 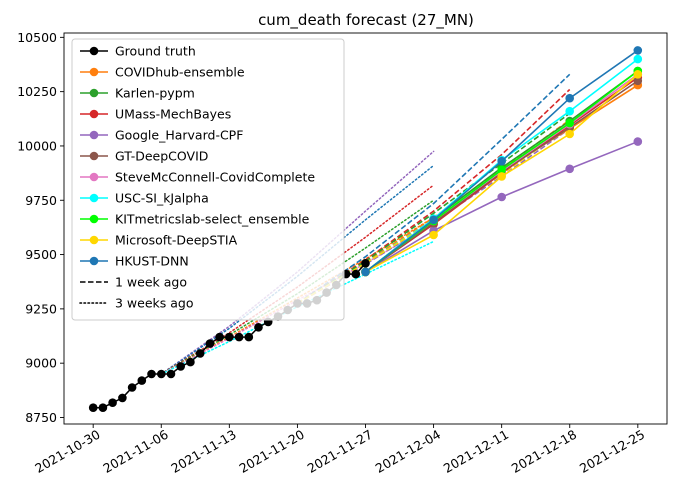 What do you see at coordinates (212, 219) in the screenshot?
I see `legend-label-kitmetricslab-select-ensemble: KITmetricslab-select_ensemble` at bounding box center [212, 219].